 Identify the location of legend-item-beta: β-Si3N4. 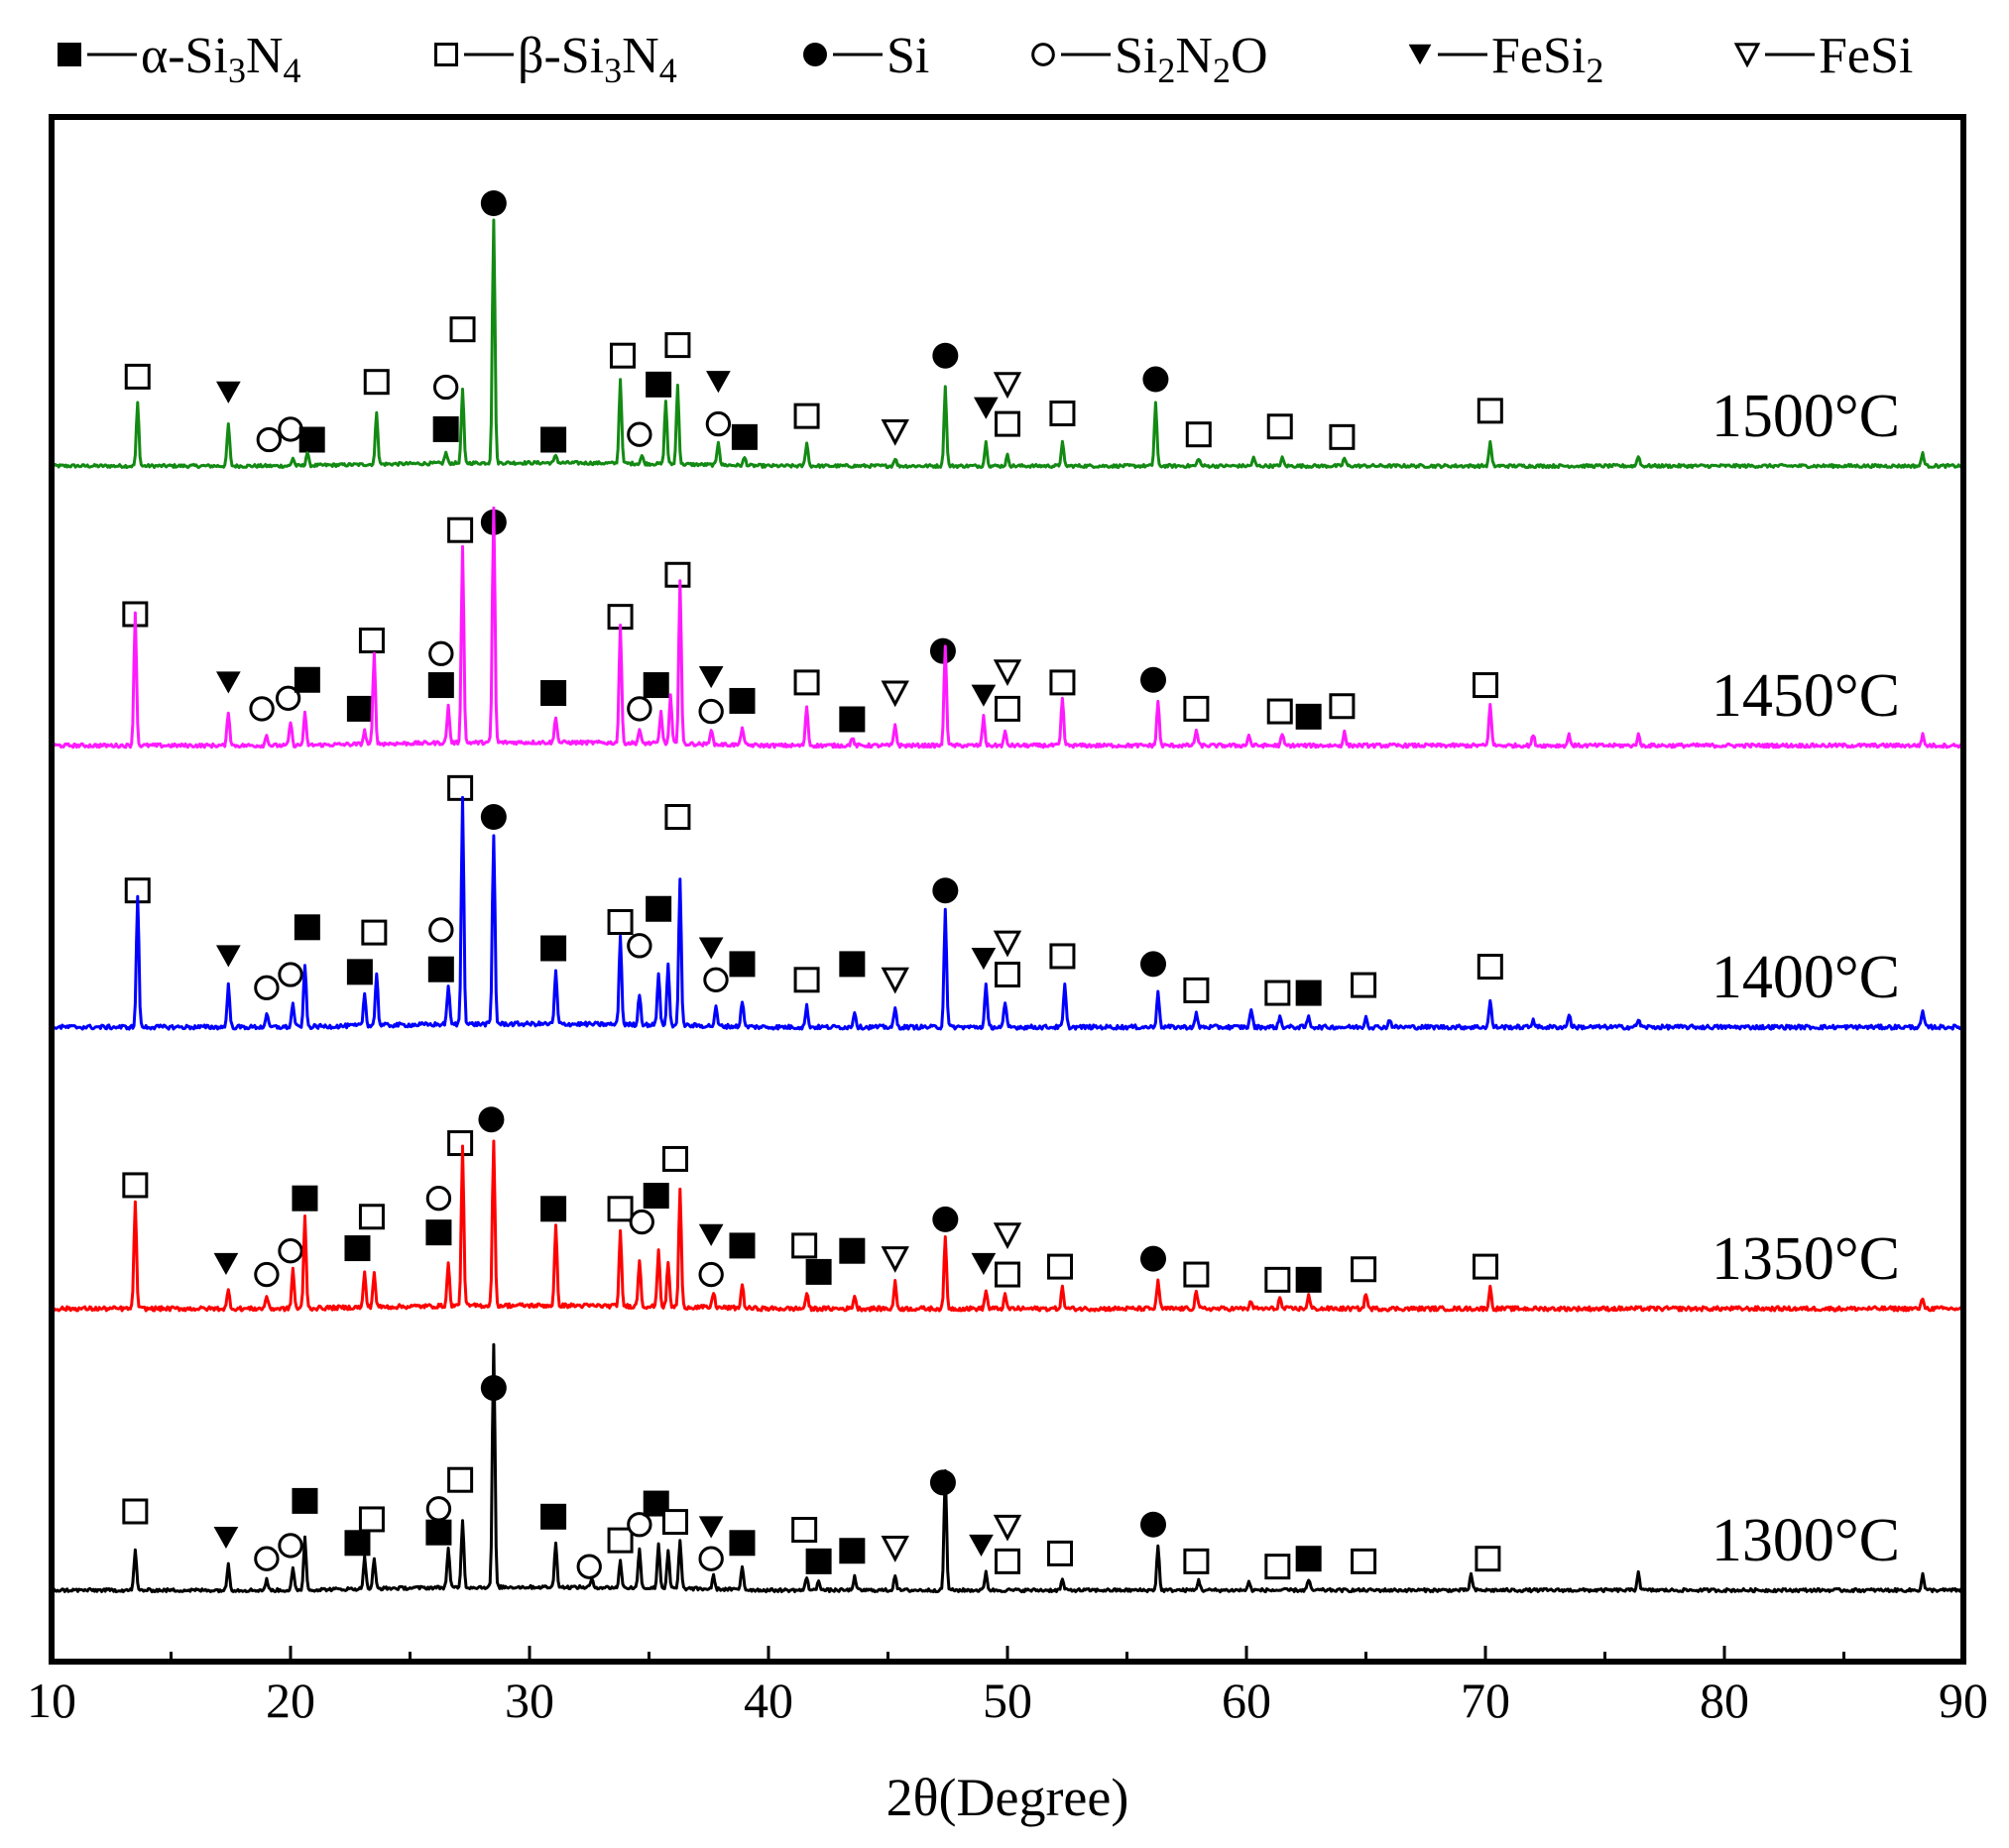
(555, 59).